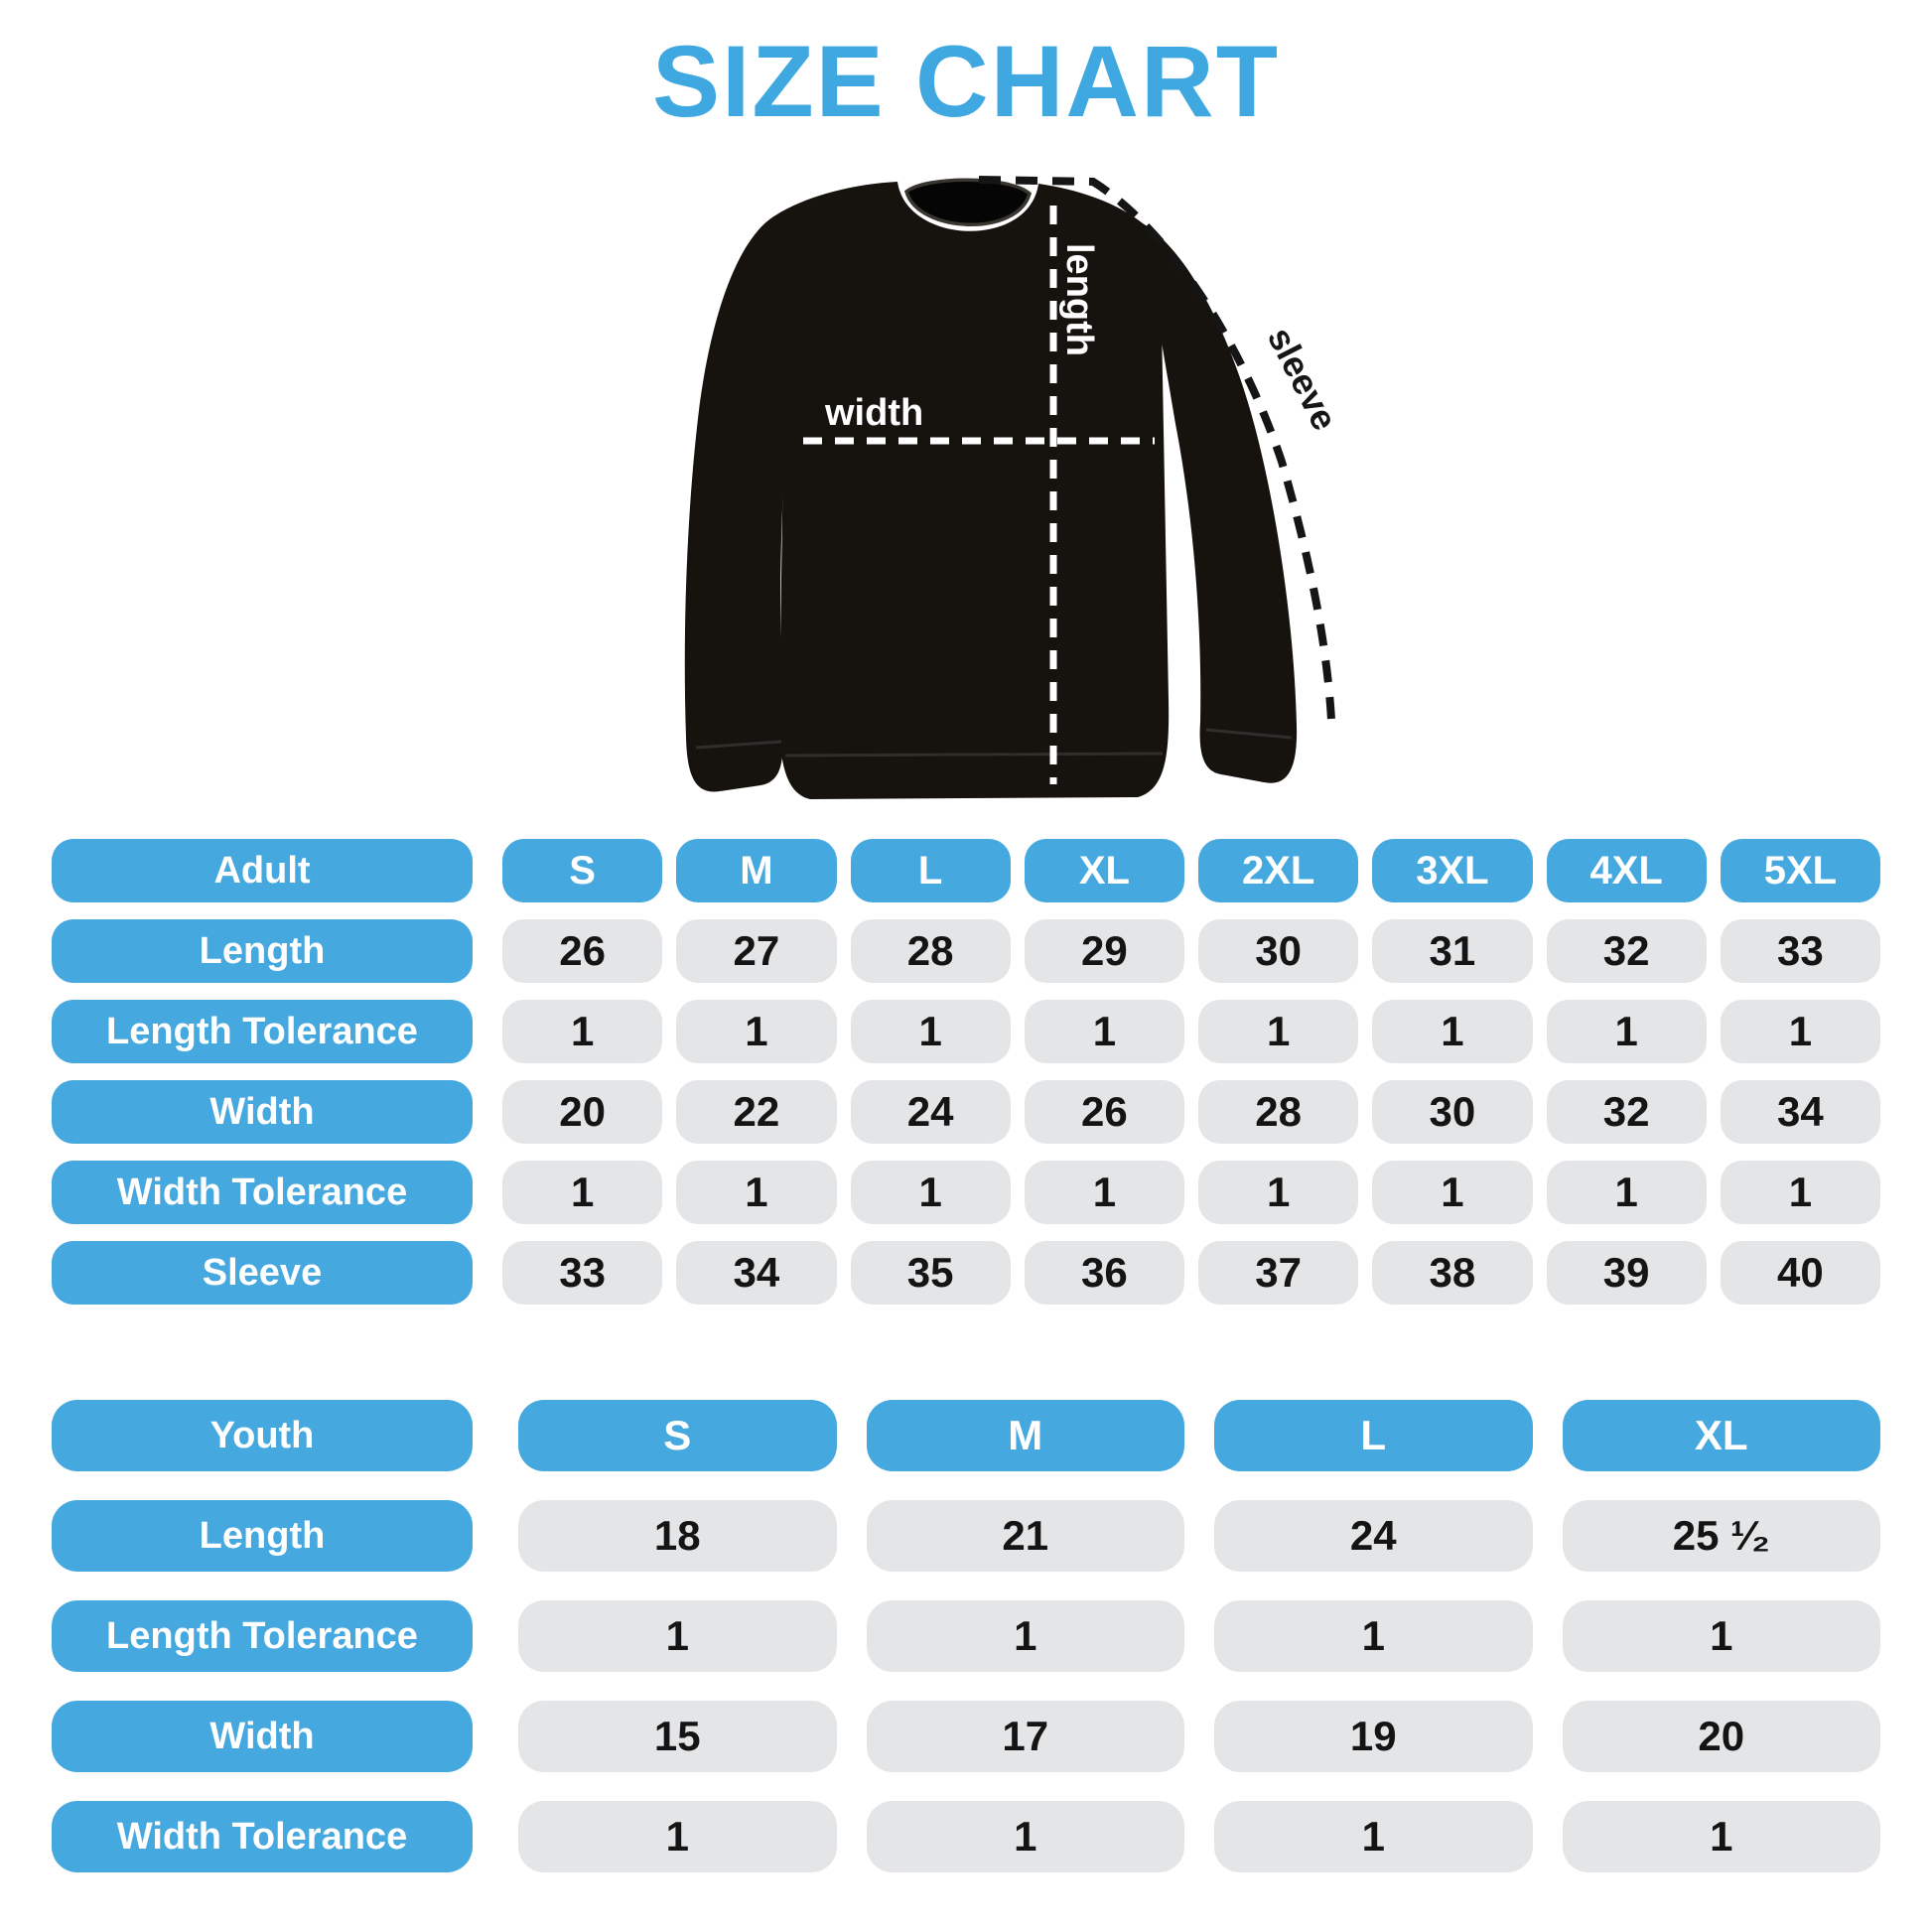  What do you see at coordinates (1453, 1273) in the screenshot?
I see `value-cell: 38` at bounding box center [1453, 1273].